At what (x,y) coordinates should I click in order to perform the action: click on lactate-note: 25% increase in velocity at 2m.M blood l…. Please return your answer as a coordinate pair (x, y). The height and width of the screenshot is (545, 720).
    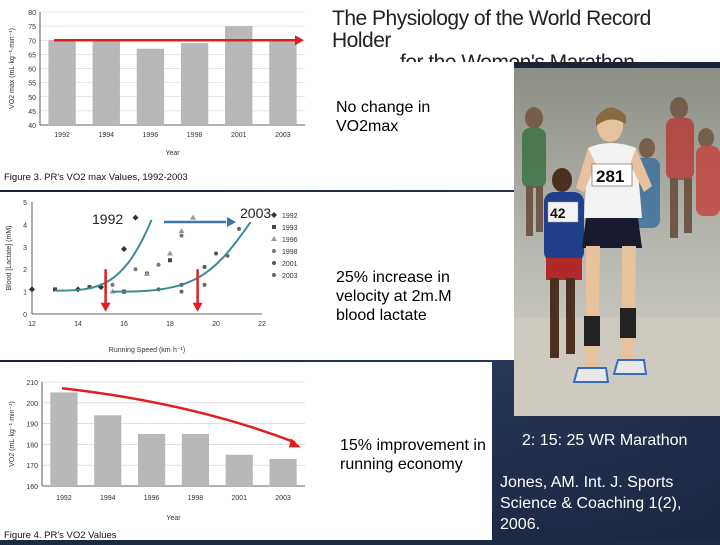
    Looking at the image, I should click on (394, 296).